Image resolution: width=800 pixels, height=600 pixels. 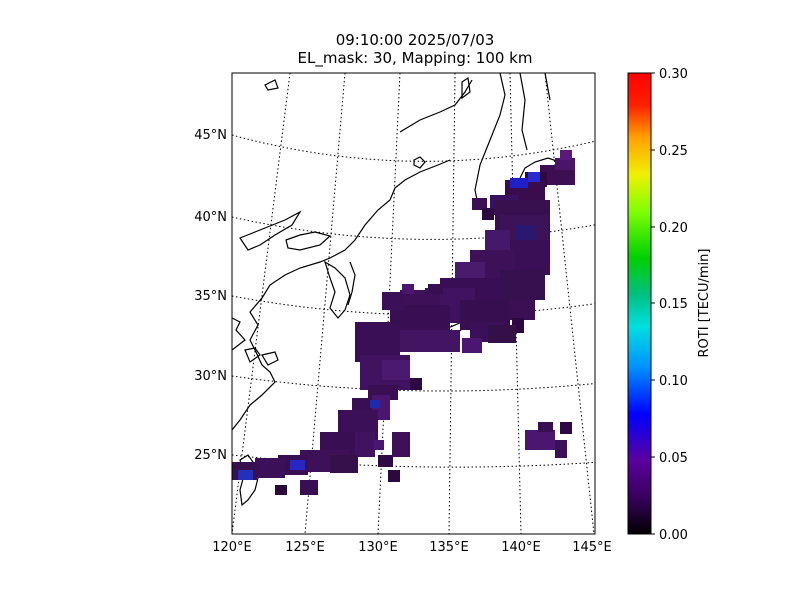 What do you see at coordinates (415, 40) in the screenshot?
I see `map-title-time: 09:10:00 2025/07/03` at bounding box center [415, 40].